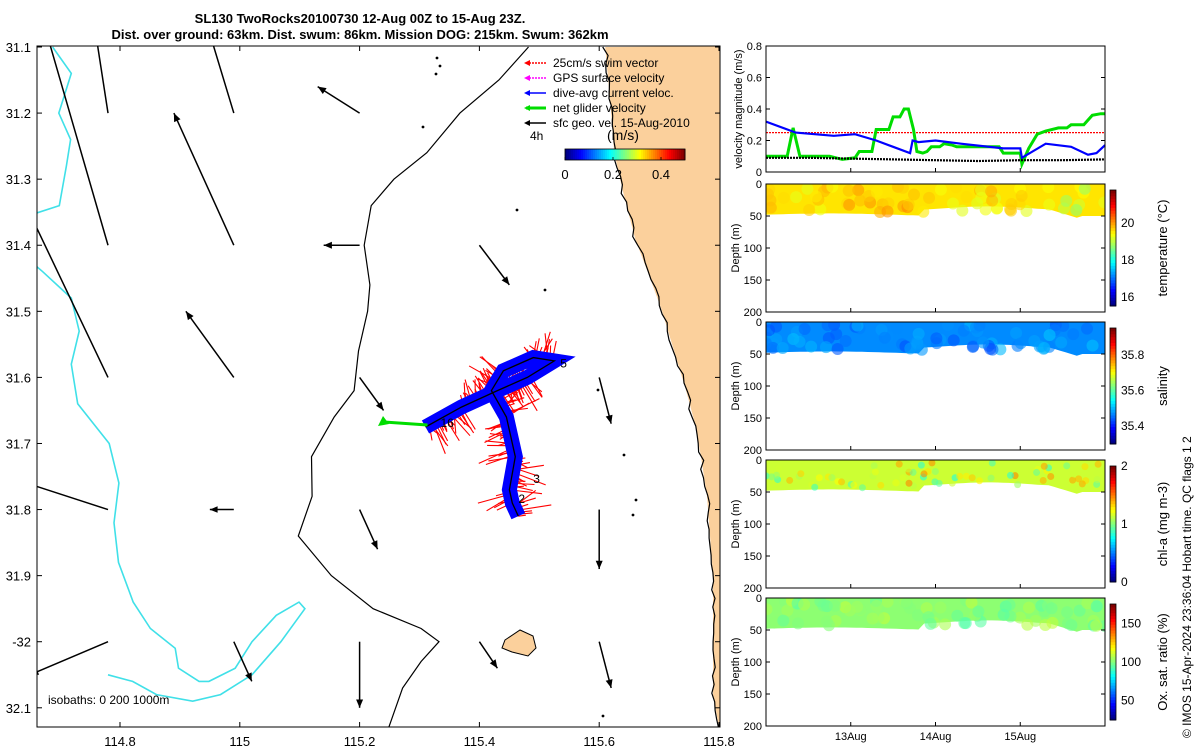 This screenshot has height=750, width=1200. Describe the element at coordinates (599, 108) in the screenshot. I see `legend-item: net glider velocity` at that location.